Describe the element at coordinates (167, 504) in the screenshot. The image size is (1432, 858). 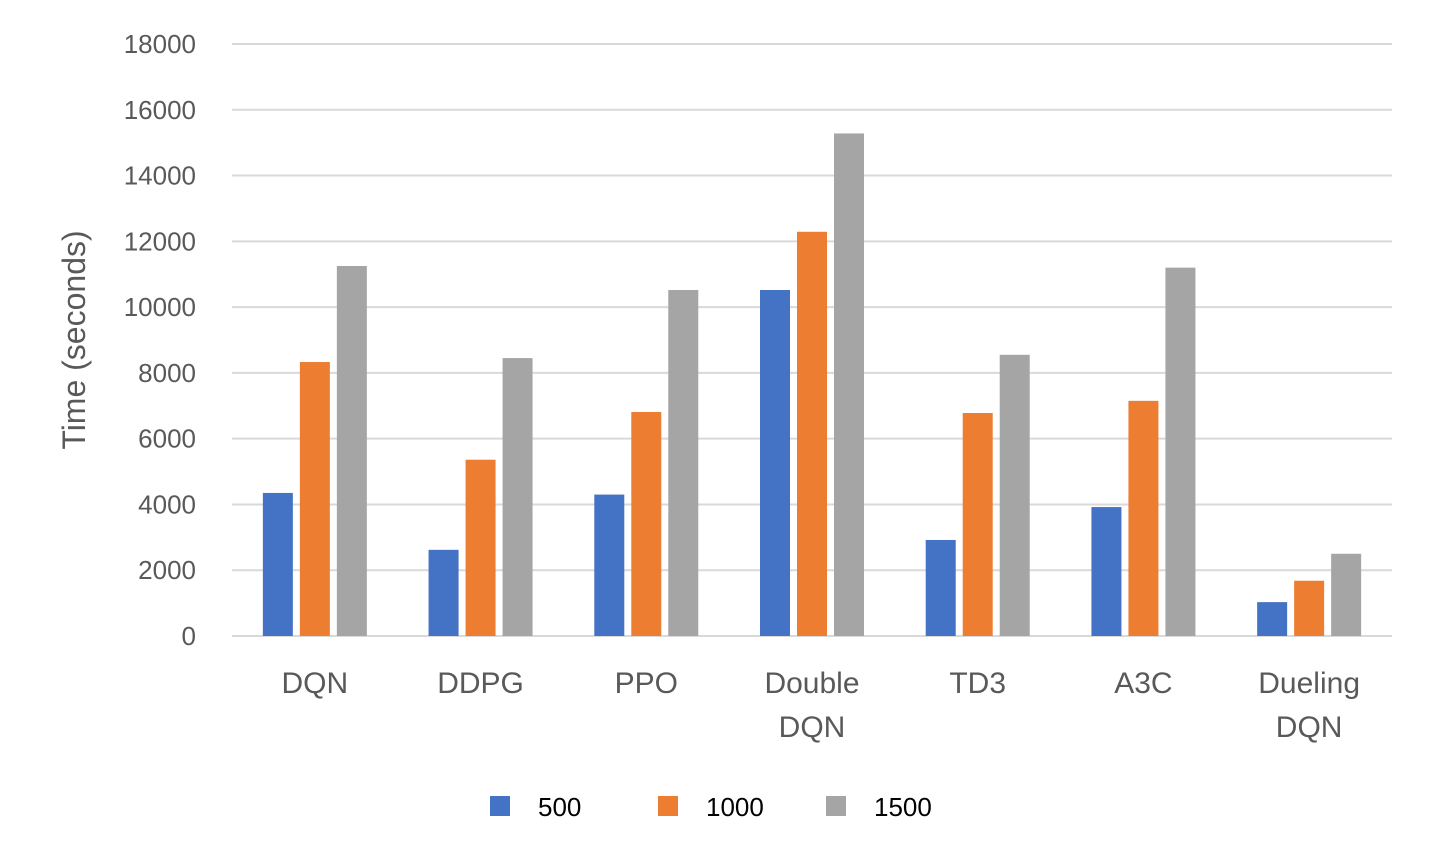
I see `y-tick-label: 4000` at that location.